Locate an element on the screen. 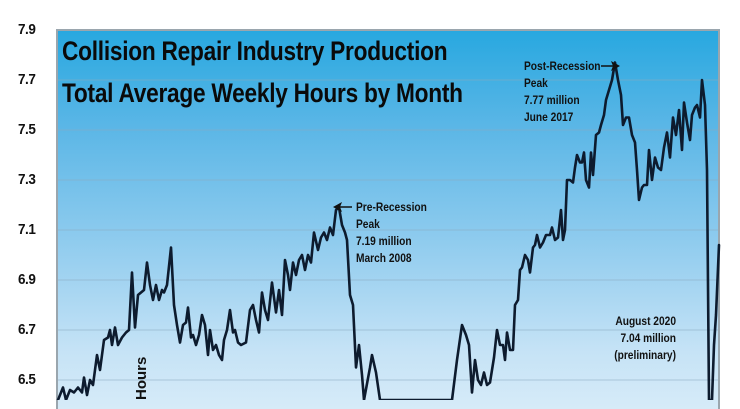 The width and height of the screenshot is (740, 409). august-2020-annotation: August 2020 7.04 million (preliminary) is located at coordinates (639, 338).